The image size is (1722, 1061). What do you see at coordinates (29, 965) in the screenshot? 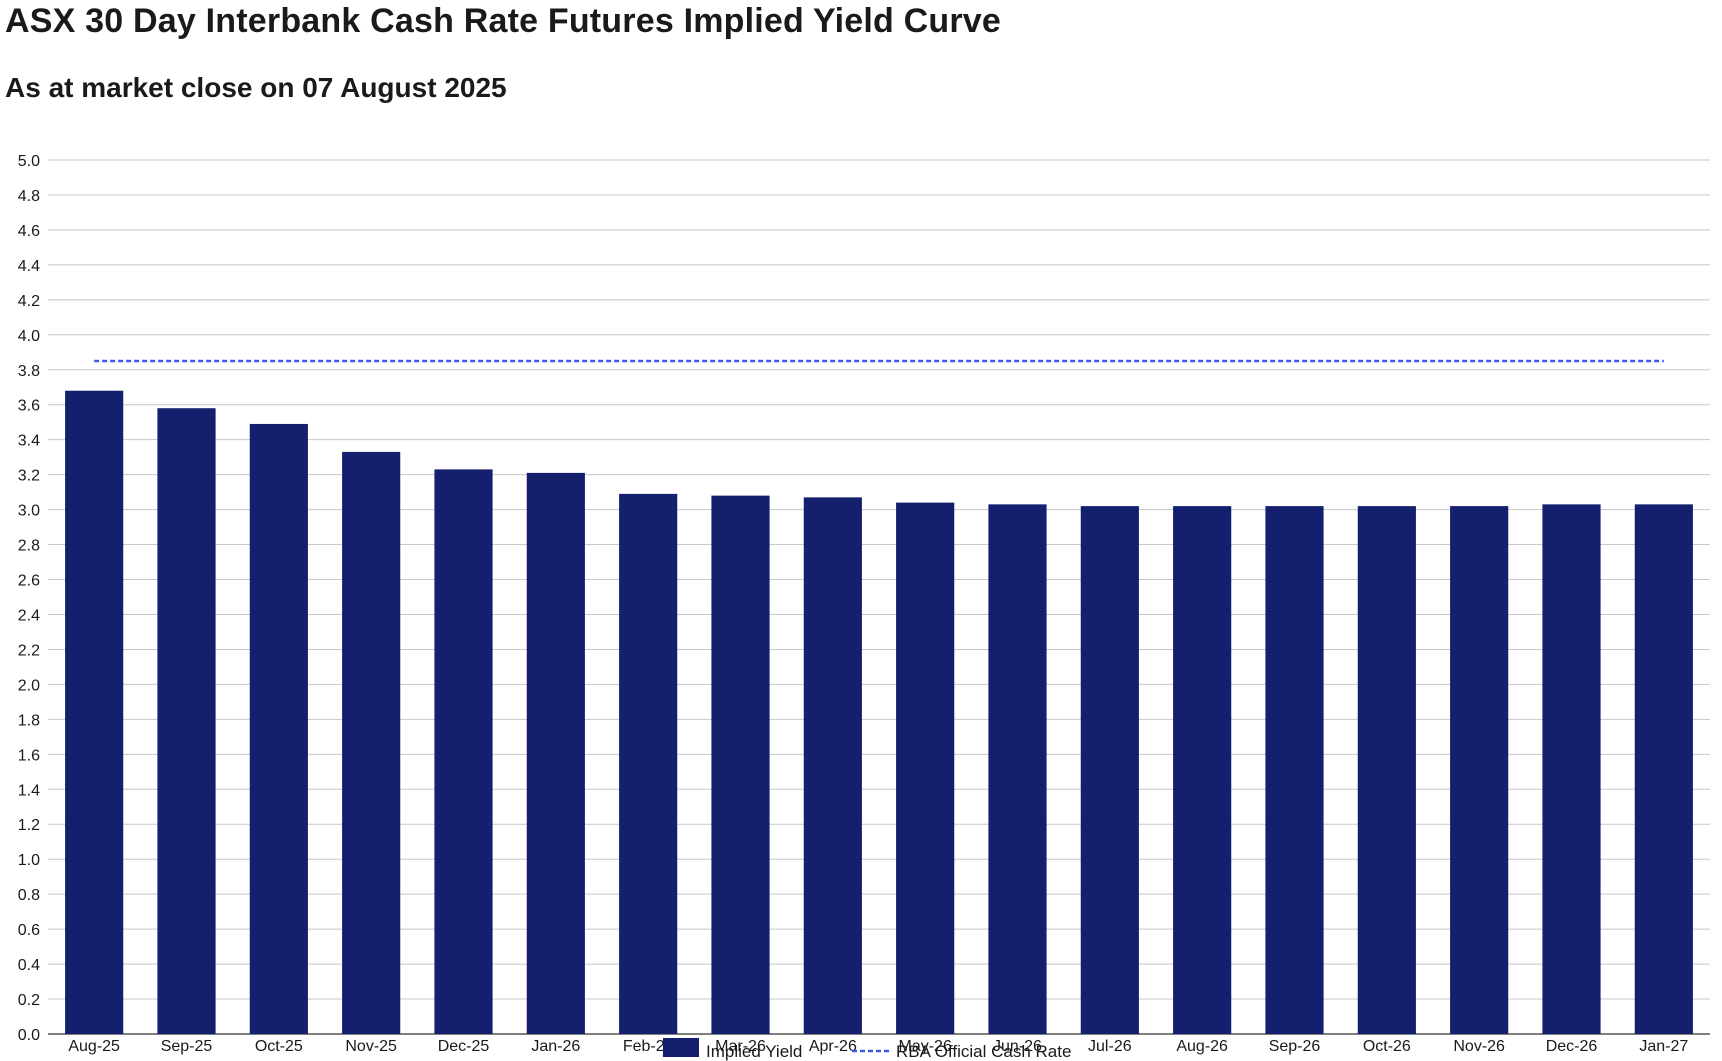
I see `y-tick-label: 0.4` at bounding box center [29, 965].